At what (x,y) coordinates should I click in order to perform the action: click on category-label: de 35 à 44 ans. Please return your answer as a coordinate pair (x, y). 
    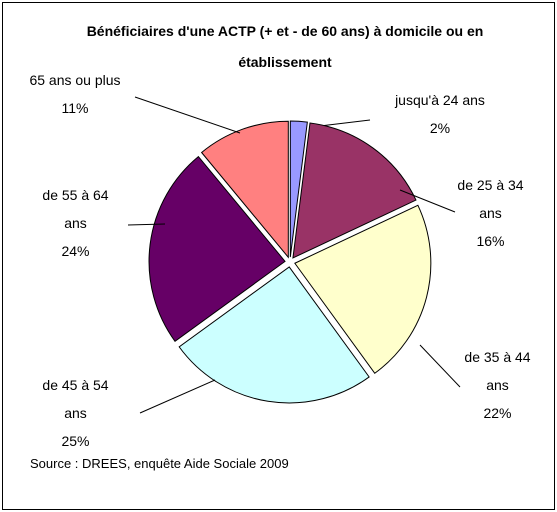
    Looking at the image, I should click on (497, 371).